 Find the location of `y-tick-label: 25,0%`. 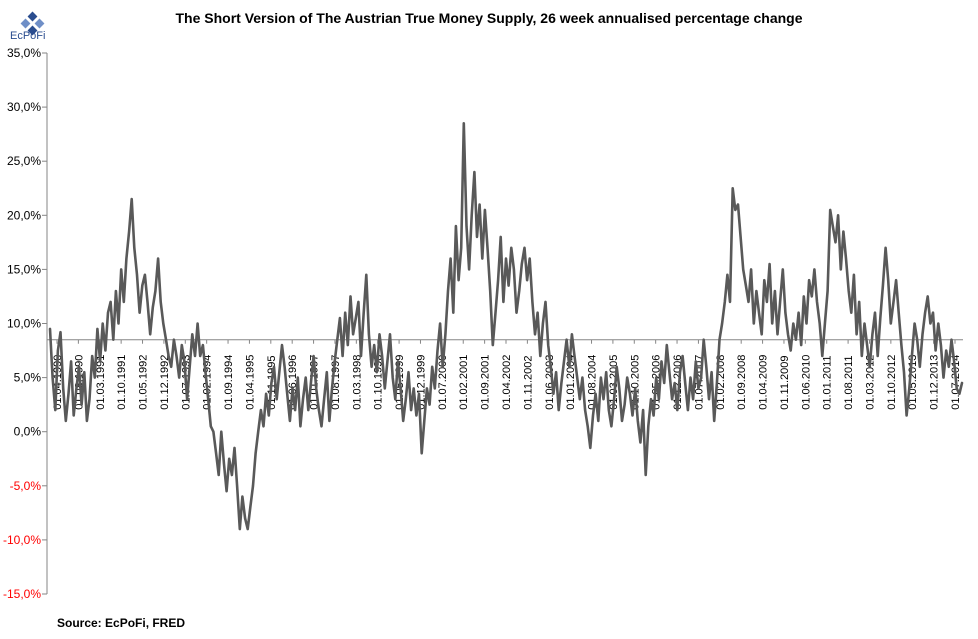

y-tick-label: 25,0% is located at coordinates (24, 161).